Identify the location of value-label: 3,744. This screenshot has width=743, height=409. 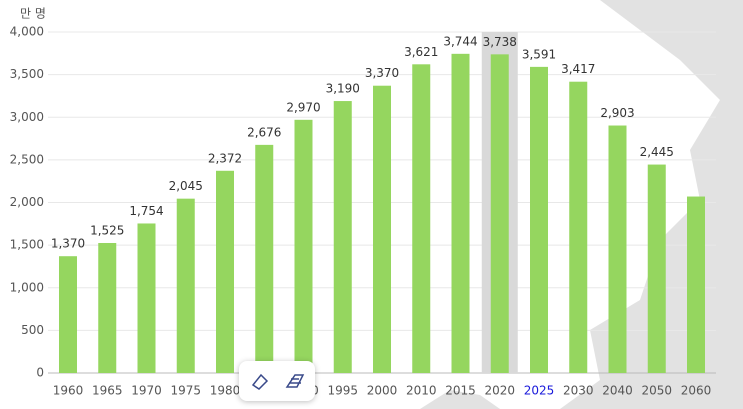
(460, 41).